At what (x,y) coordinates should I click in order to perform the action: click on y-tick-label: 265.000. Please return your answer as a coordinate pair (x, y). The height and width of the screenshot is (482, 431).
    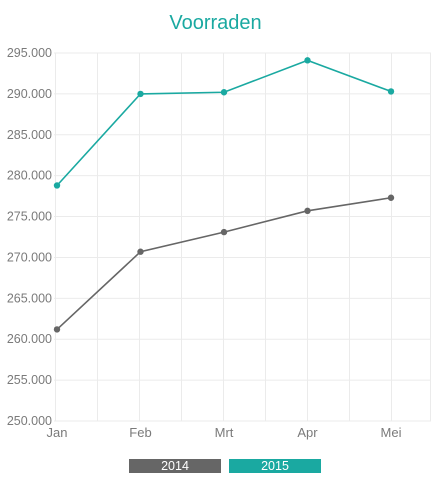
    Looking at the image, I should click on (29, 298).